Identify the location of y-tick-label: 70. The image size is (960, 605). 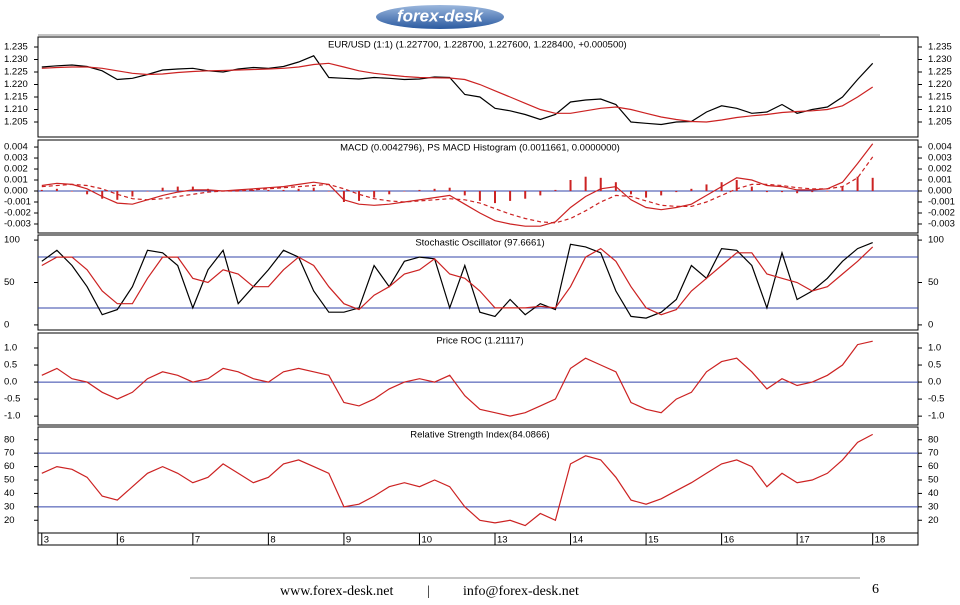
(9, 453).